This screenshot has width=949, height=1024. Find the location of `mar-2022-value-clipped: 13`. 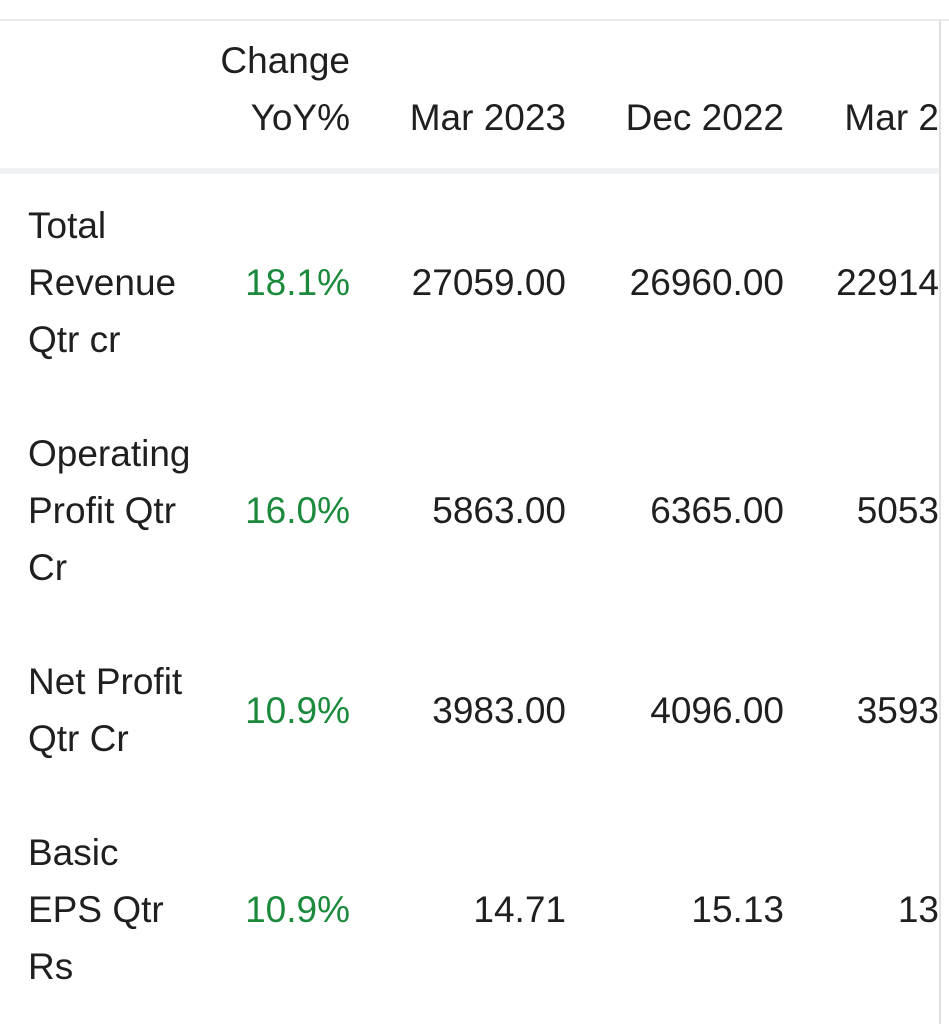

mar-2022-value-clipped: 13 is located at coordinates (918, 909).